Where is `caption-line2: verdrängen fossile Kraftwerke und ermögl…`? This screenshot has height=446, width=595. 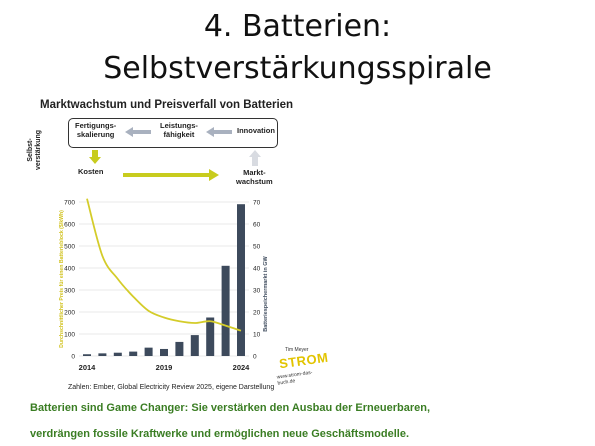 caption-line2: verdrängen fossile Kraftwerke und ermögl… is located at coordinates (220, 434).